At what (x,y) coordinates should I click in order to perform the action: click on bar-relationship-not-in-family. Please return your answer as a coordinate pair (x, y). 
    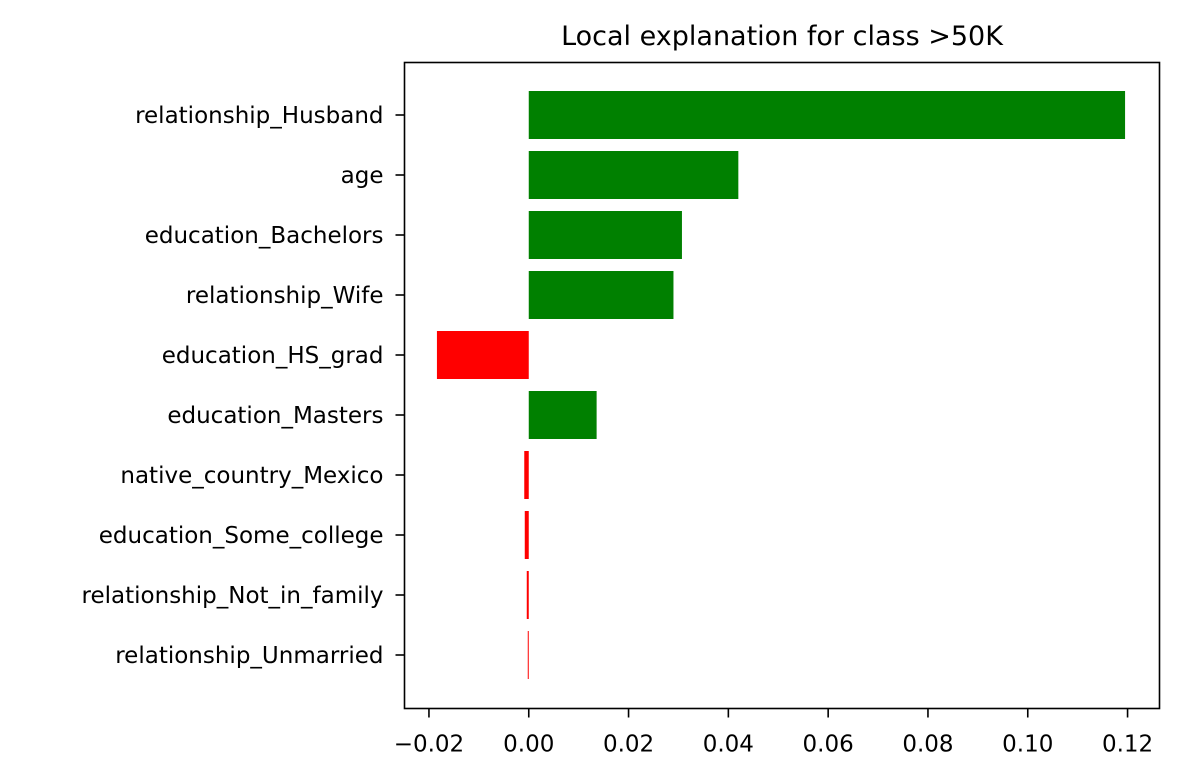
    Looking at the image, I should click on (527, 595).